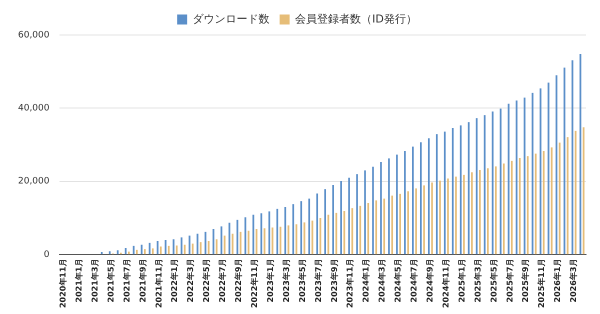  I want to click on x-tick-label: 2026年1月, so click(557, 280).